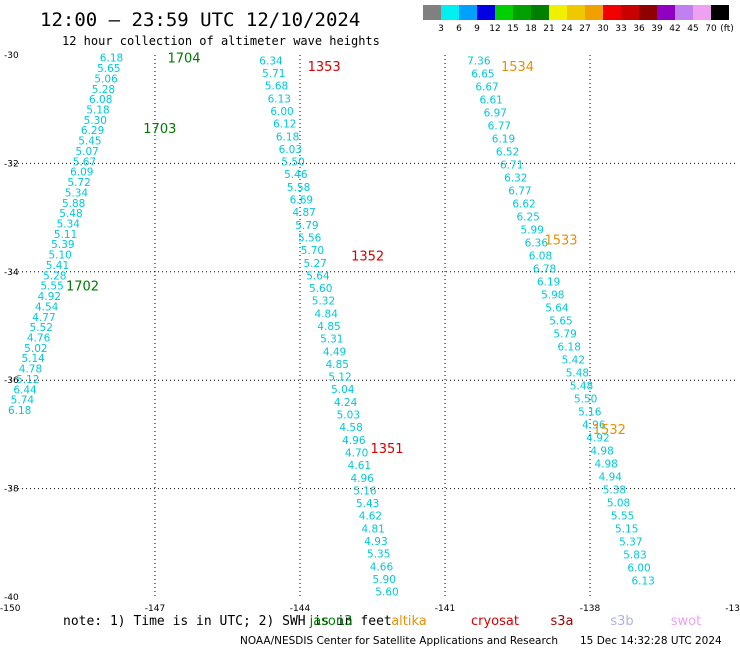 This screenshot has height=650, width=740. Describe the element at coordinates (81, 173) in the screenshot. I see `swh-value-label: 6.09` at that location.